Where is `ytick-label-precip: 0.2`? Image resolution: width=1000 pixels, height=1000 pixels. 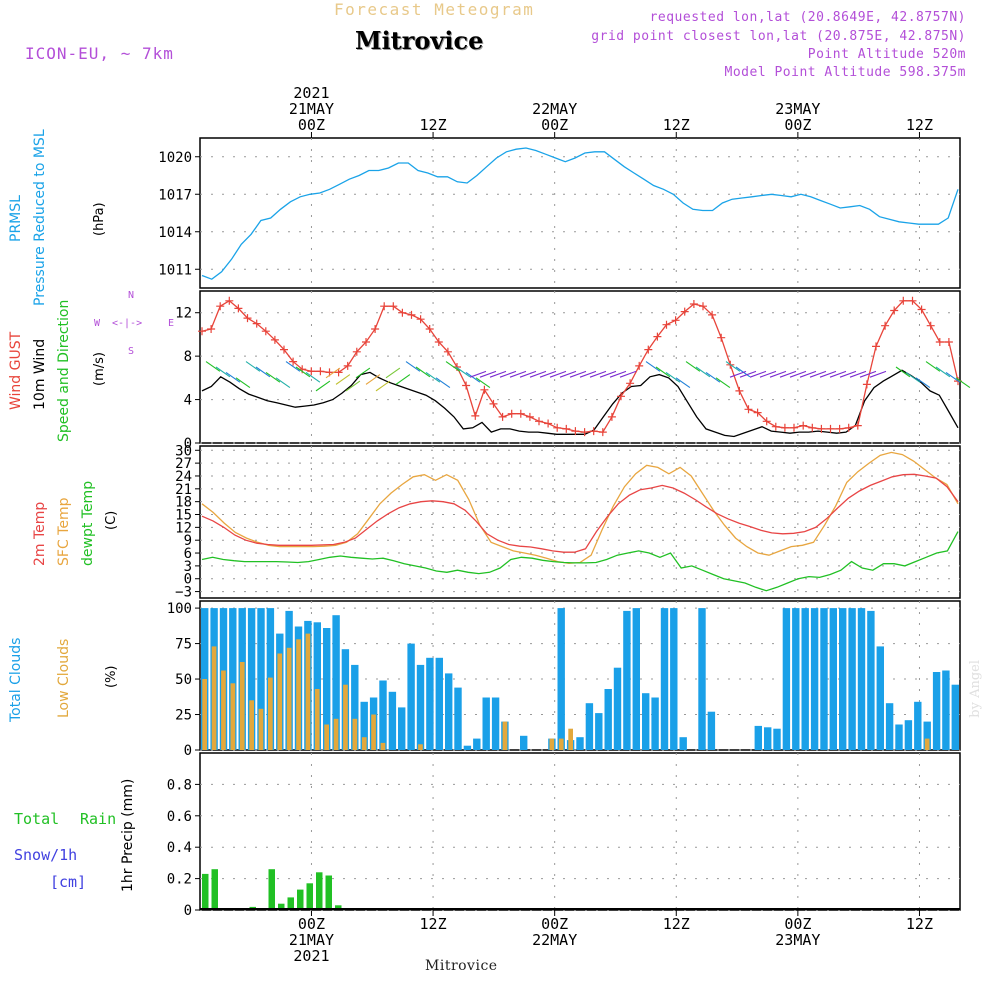 ytick-label-precip: 0.2 is located at coordinates (179, 880).